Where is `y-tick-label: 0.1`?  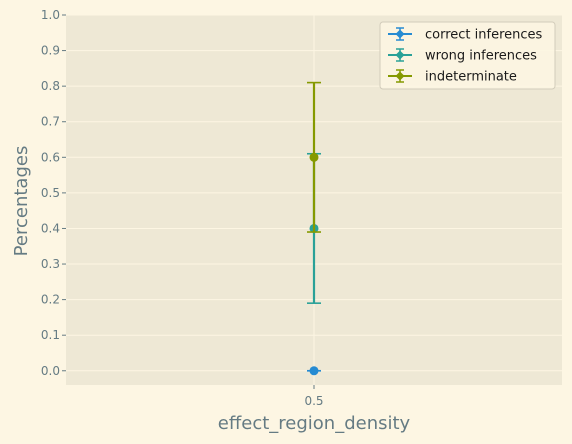
y-tick-label: 0.1 is located at coordinates (50, 335).